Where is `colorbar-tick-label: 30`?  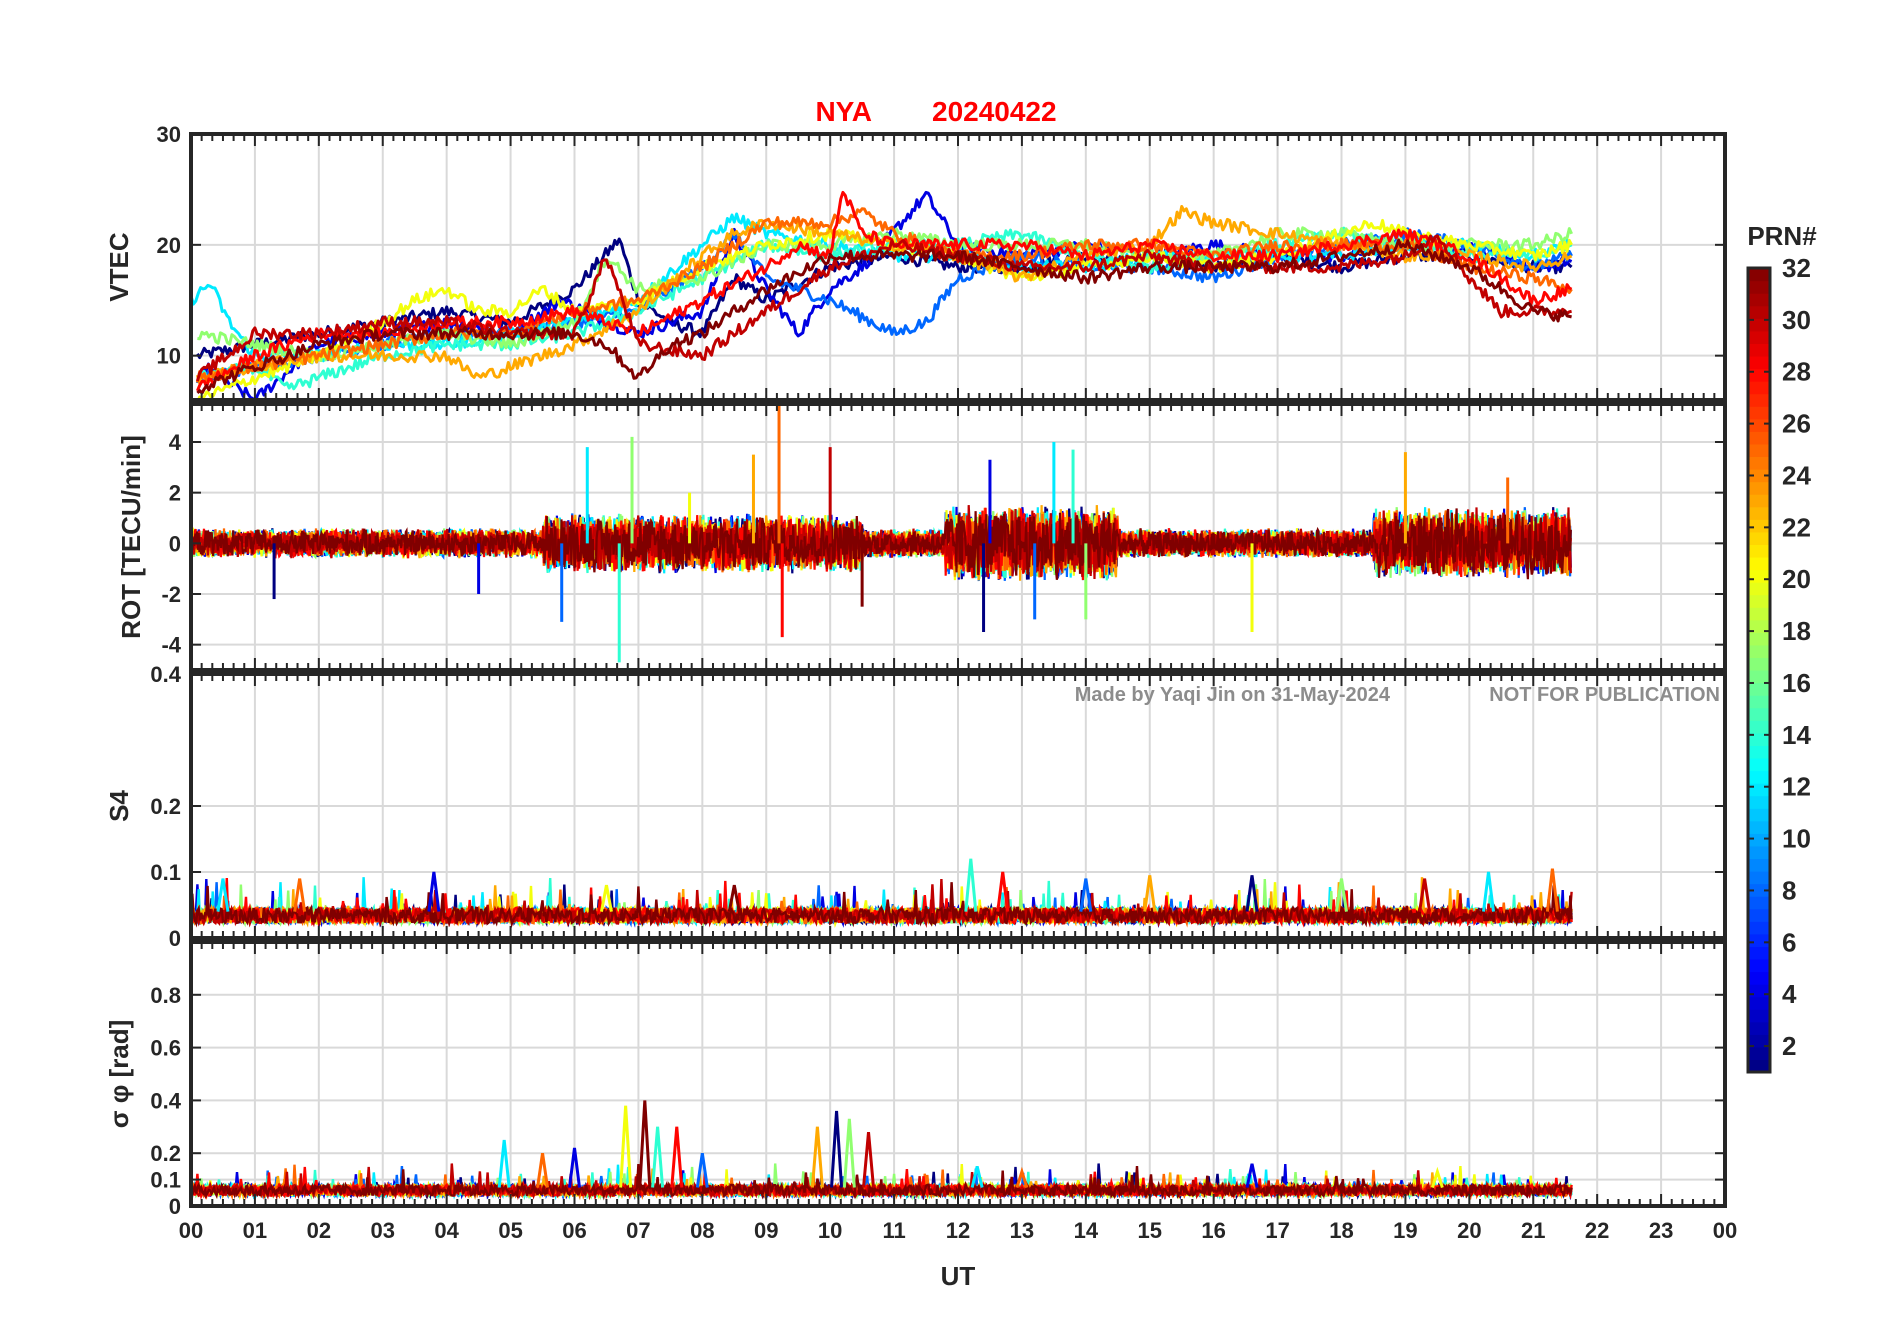 colorbar-tick-label: 30 is located at coordinates (1796, 320).